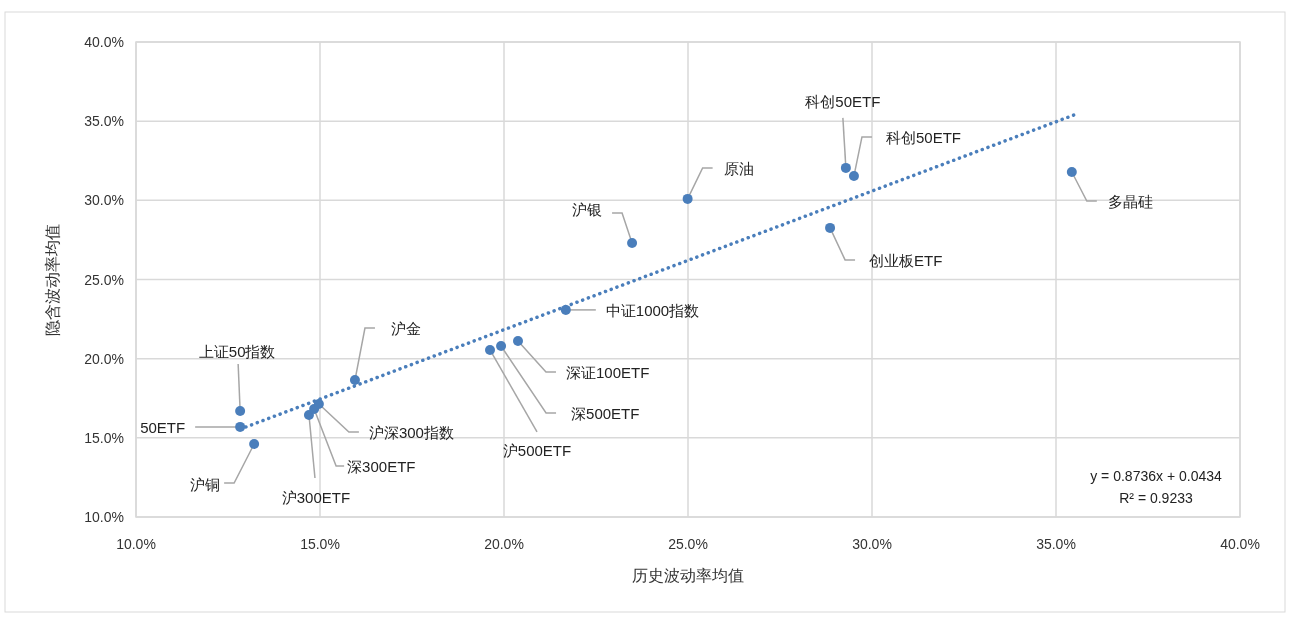 The image size is (1290, 617). Describe the element at coordinates (136, 544) in the screenshot. I see `x-tick-label: 10.0%` at that location.